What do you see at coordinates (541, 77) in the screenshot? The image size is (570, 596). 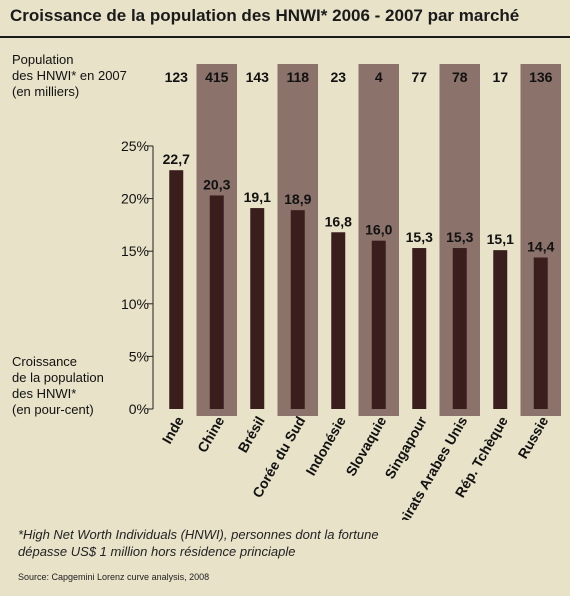 I see `population-value: 136` at bounding box center [541, 77].